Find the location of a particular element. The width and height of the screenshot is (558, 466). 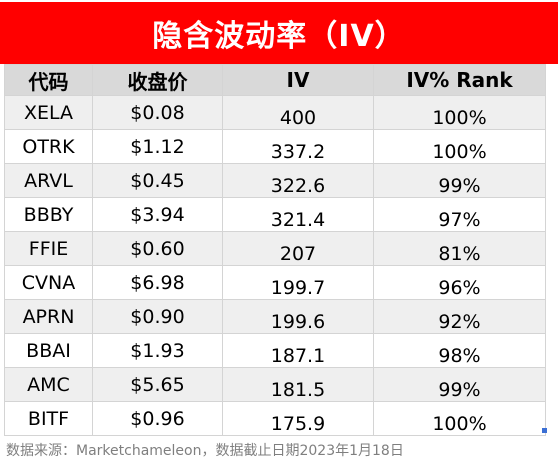

table-row: XELA $0.08 400 100% is located at coordinates (275, 112).